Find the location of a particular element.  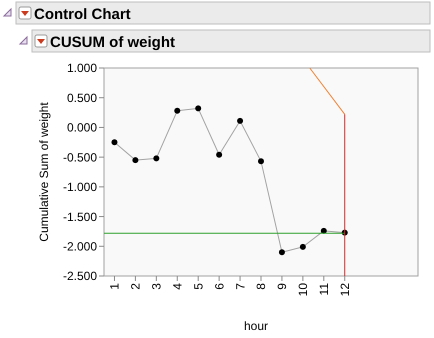

x-tick-label: 2 is located at coordinates (135, 286).